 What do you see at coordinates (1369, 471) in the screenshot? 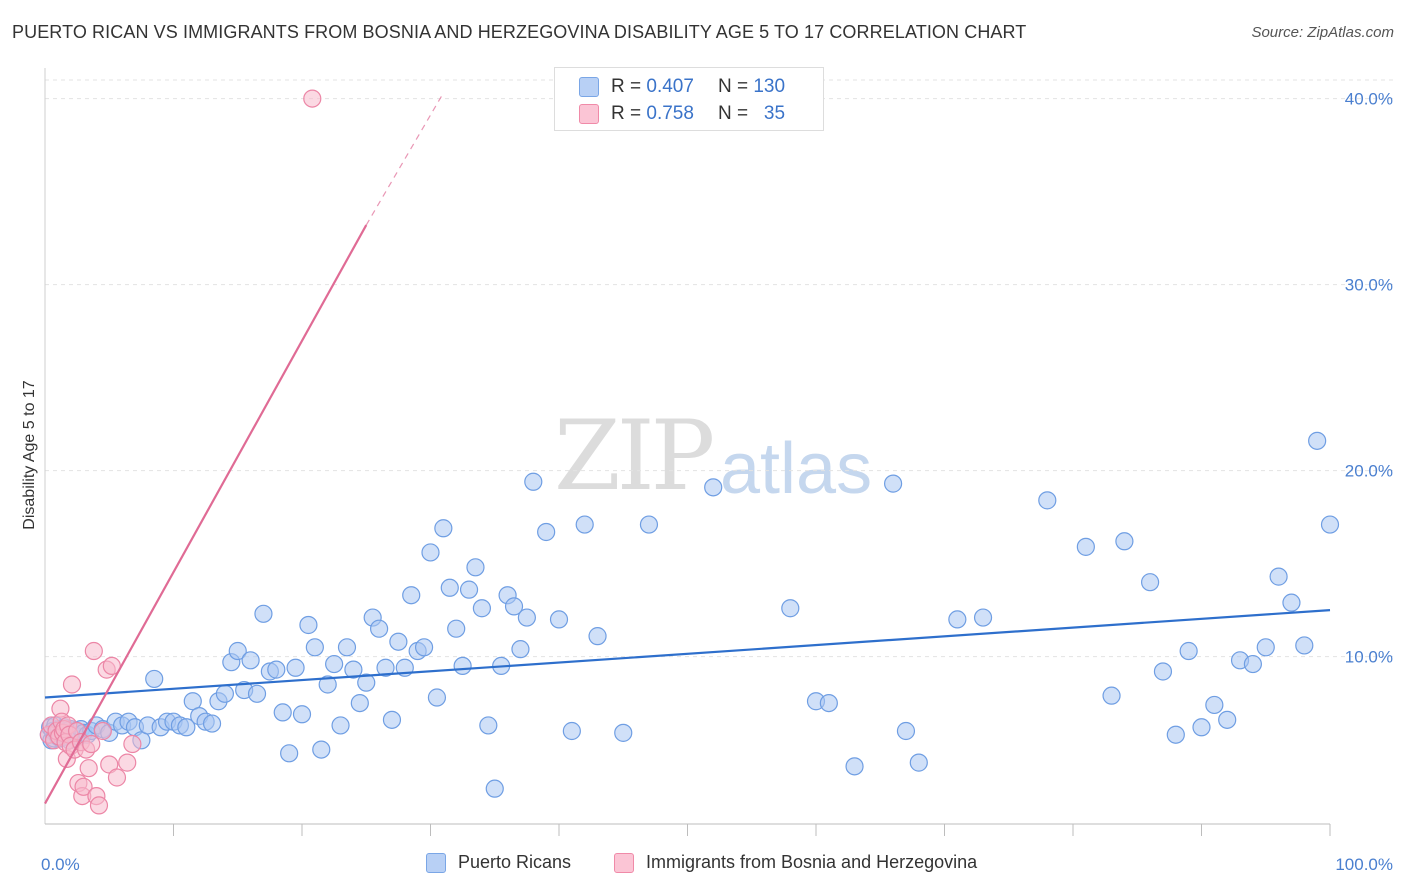
I see `y-tick-label: 20.0%` at bounding box center [1369, 471].